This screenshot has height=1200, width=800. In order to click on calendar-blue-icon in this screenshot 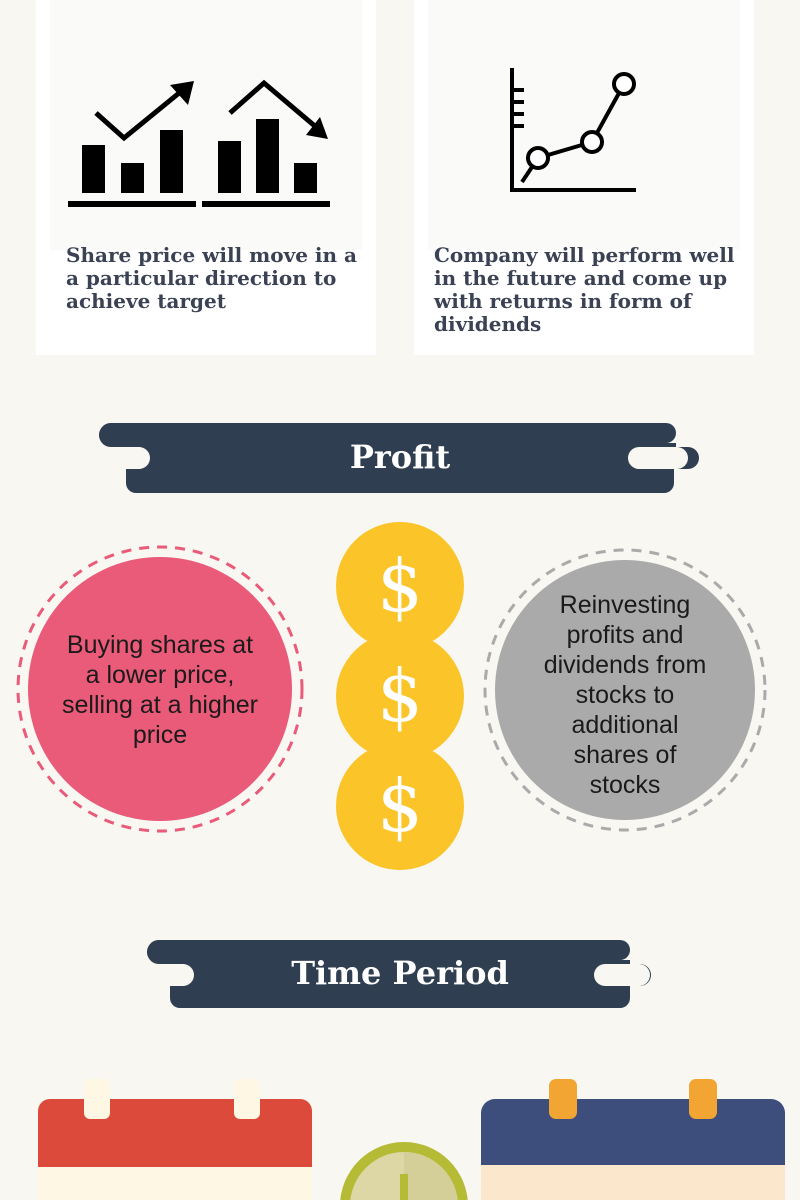, I will do `click(633, 1139)`.